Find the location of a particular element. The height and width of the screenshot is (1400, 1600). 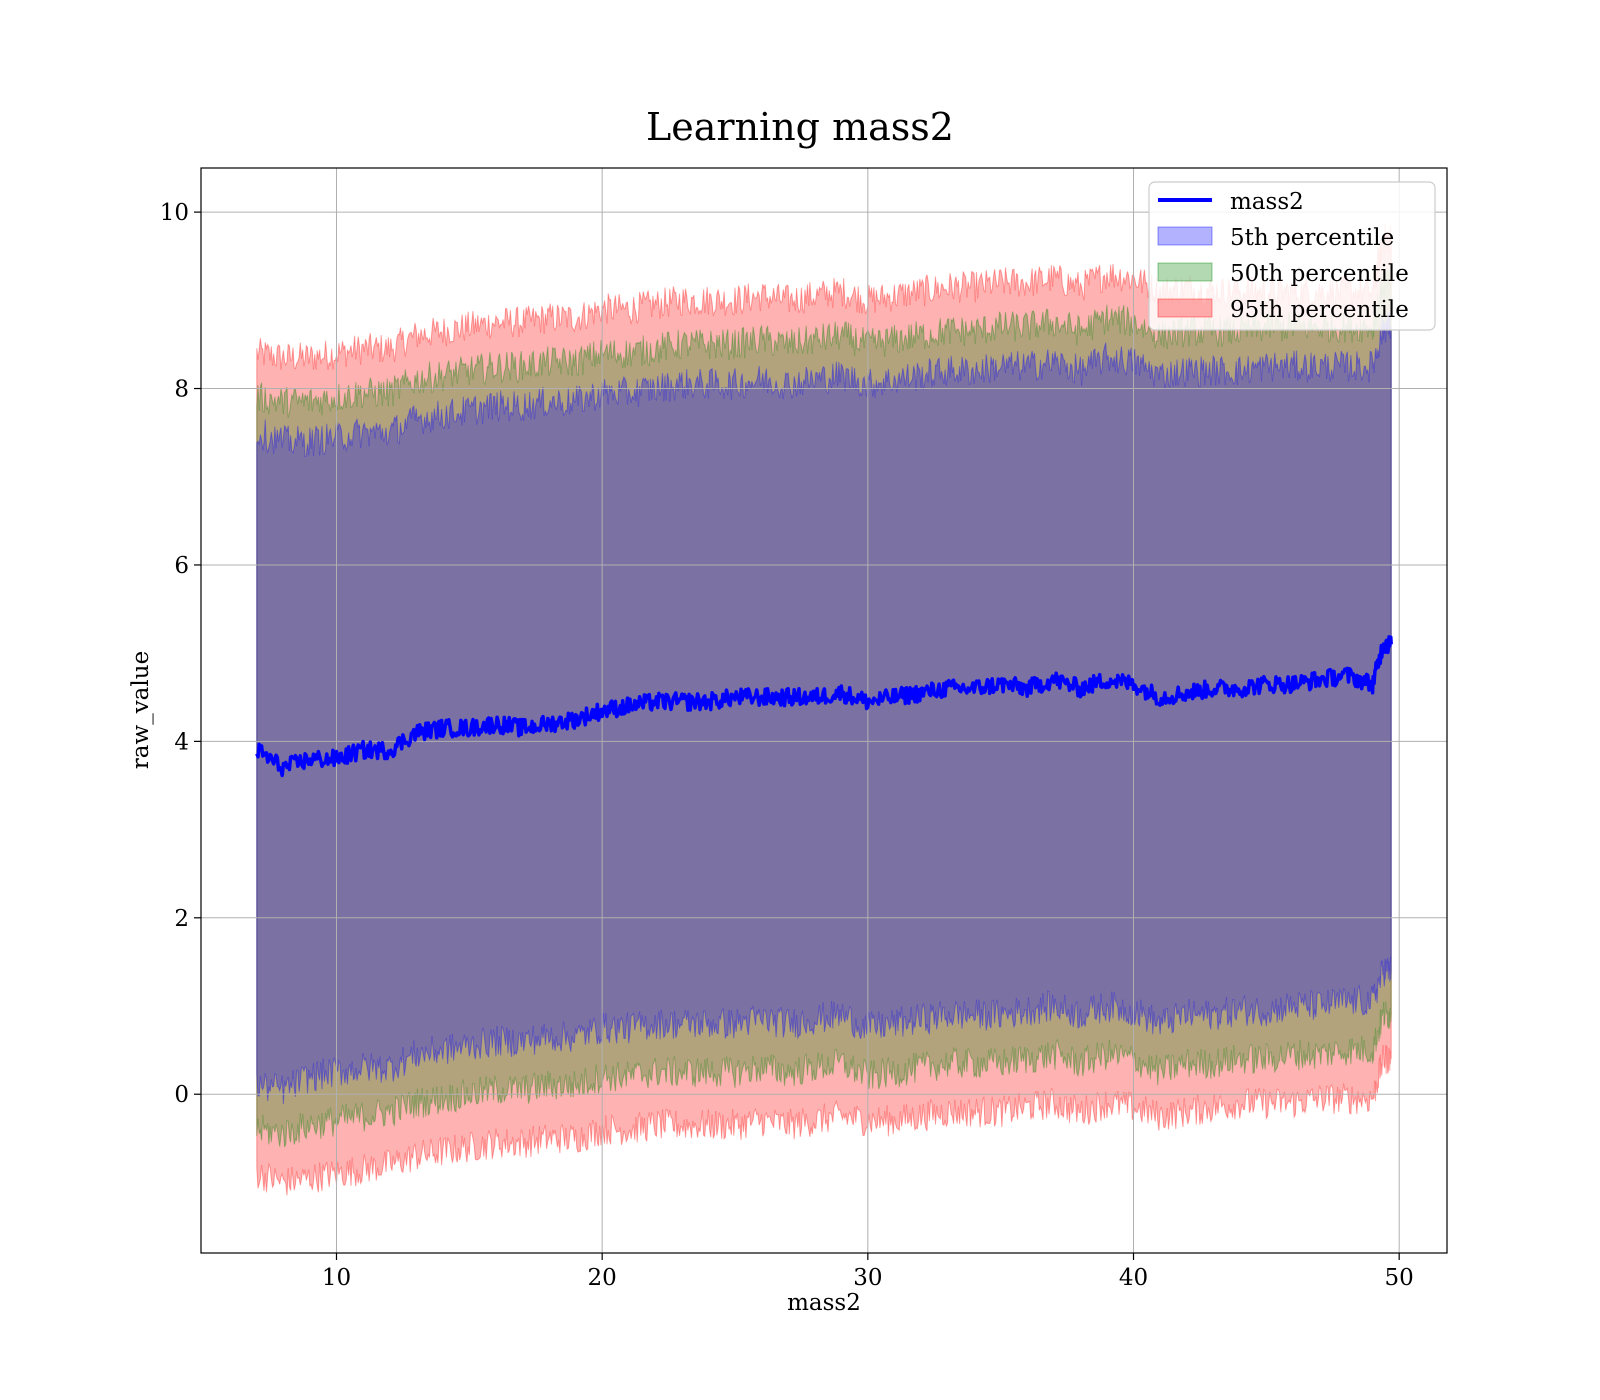

y-tick-label: 2 is located at coordinates (181, 919).